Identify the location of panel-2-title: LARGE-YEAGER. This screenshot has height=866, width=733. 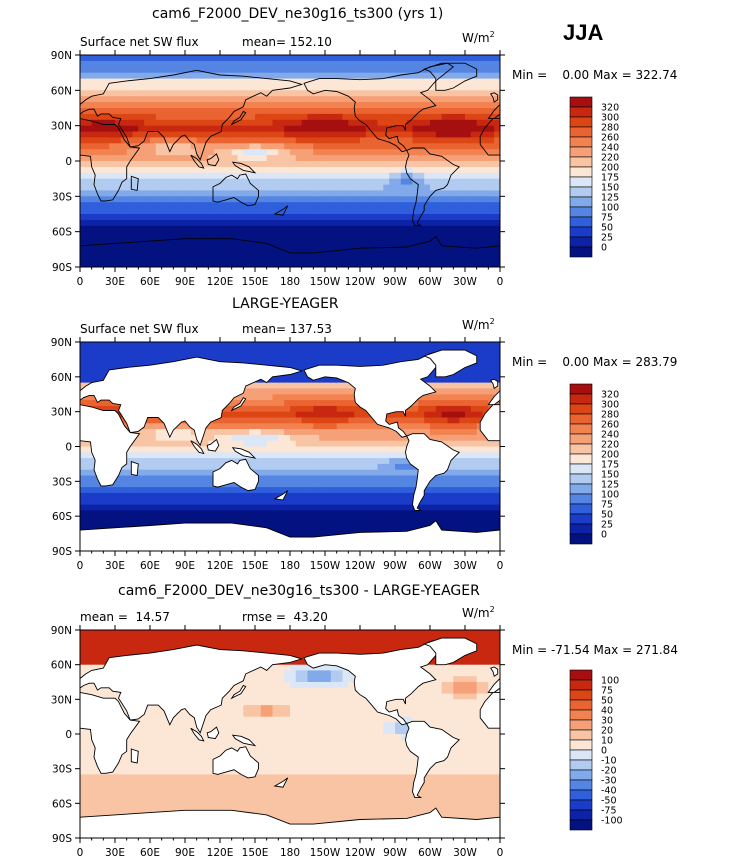
(285, 304).